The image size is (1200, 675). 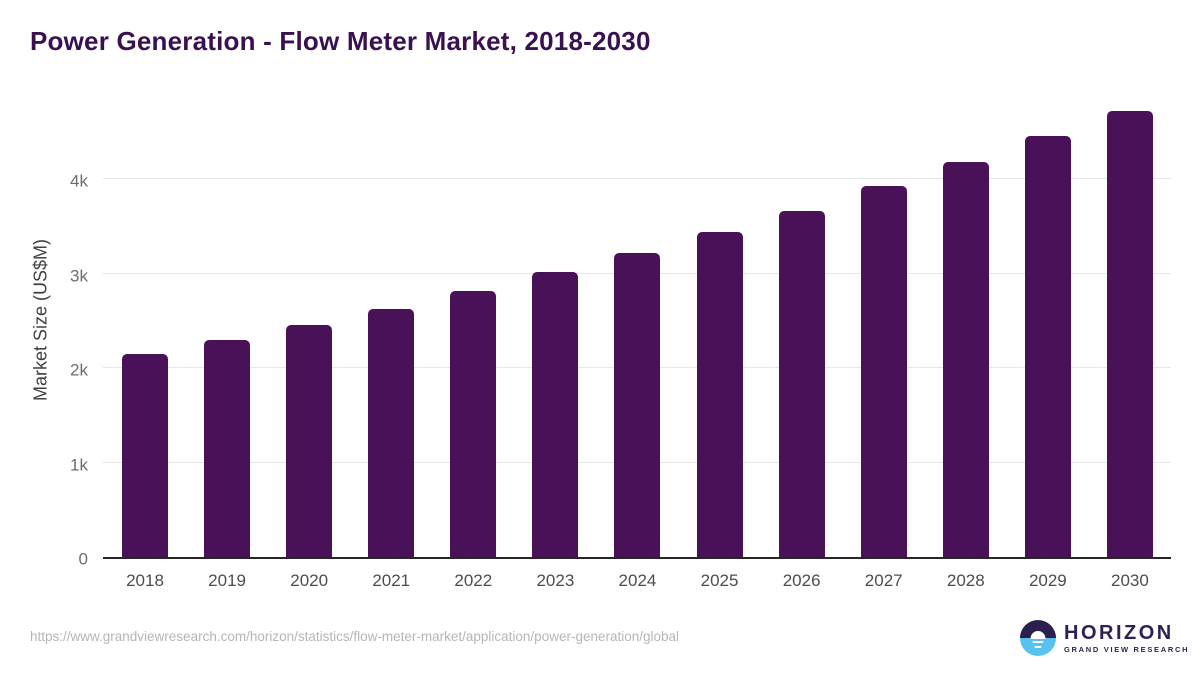 What do you see at coordinates (1127, 649) in the screenshot?
I see `logo-subtitle: GRAND VIEW RESEARCH` at bounding box center [1127, 649].